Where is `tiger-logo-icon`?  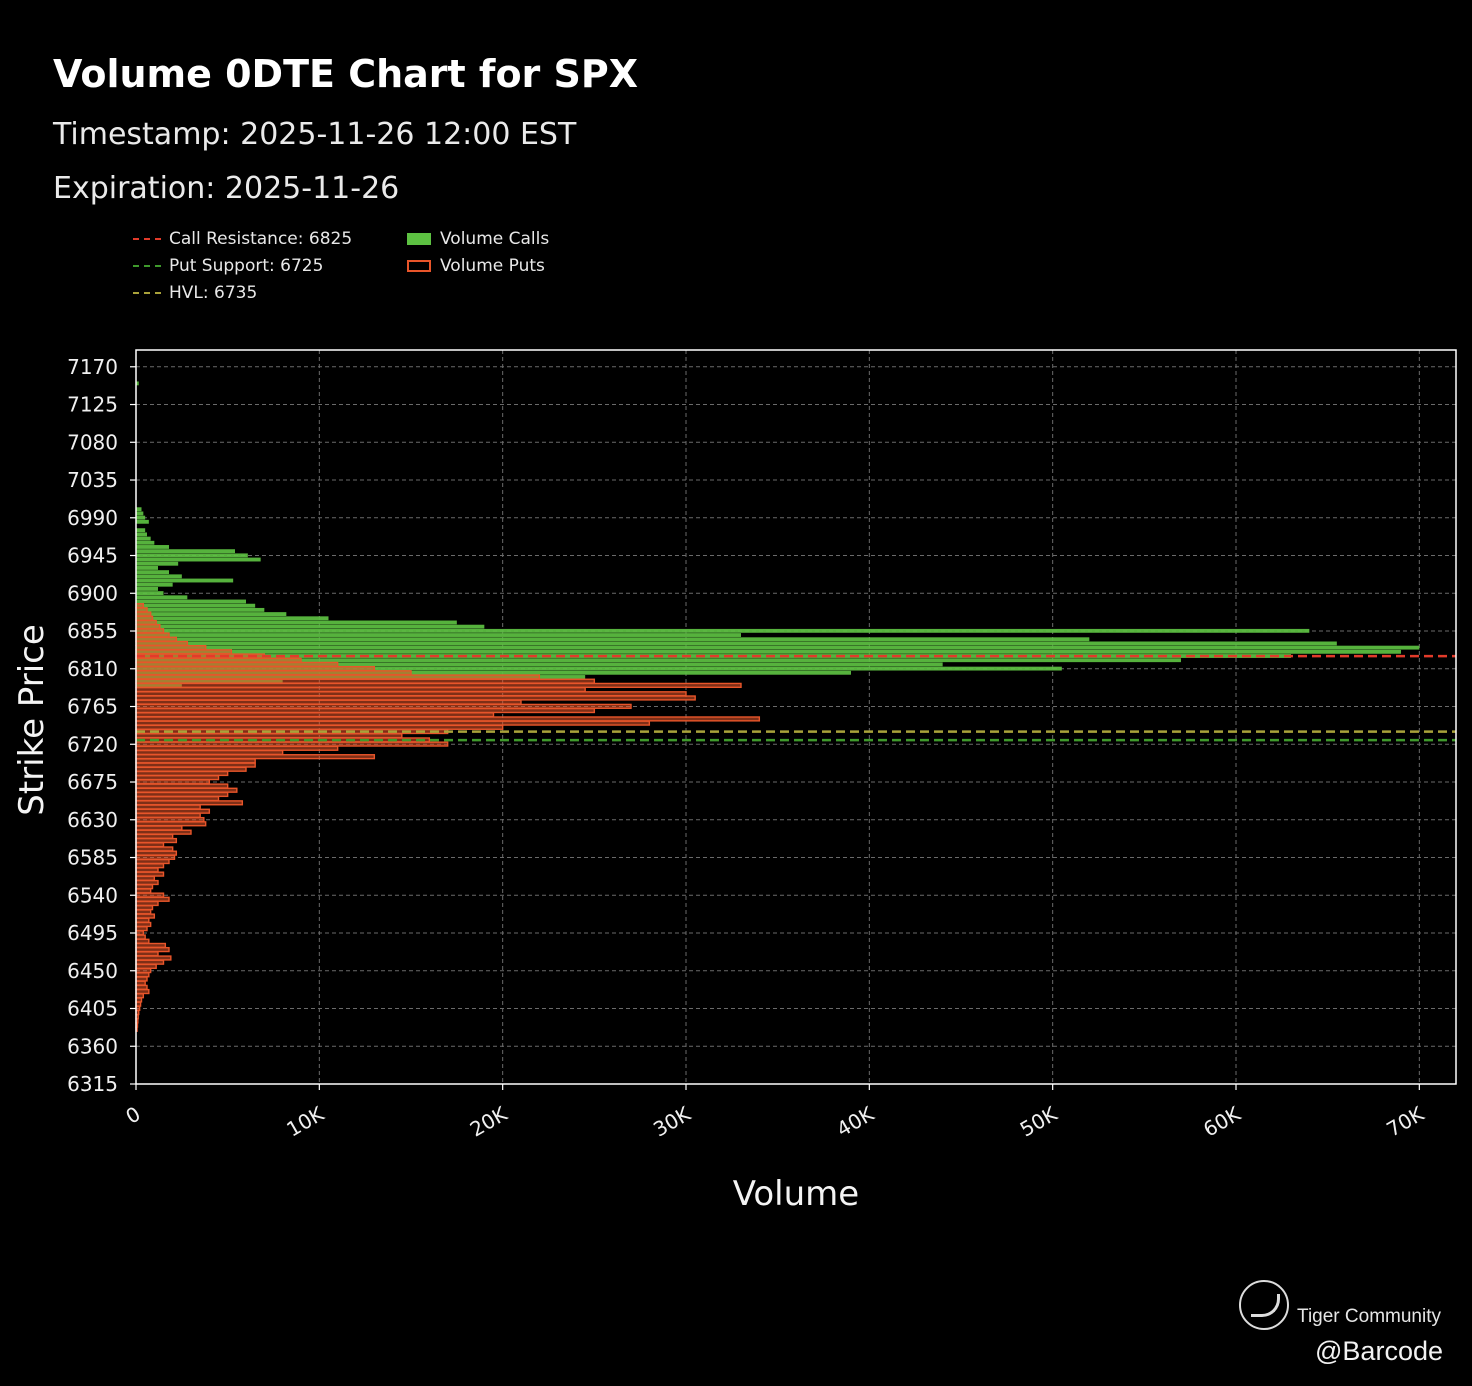 tiger-logo-icon is located at coordinates (1264, 1305).